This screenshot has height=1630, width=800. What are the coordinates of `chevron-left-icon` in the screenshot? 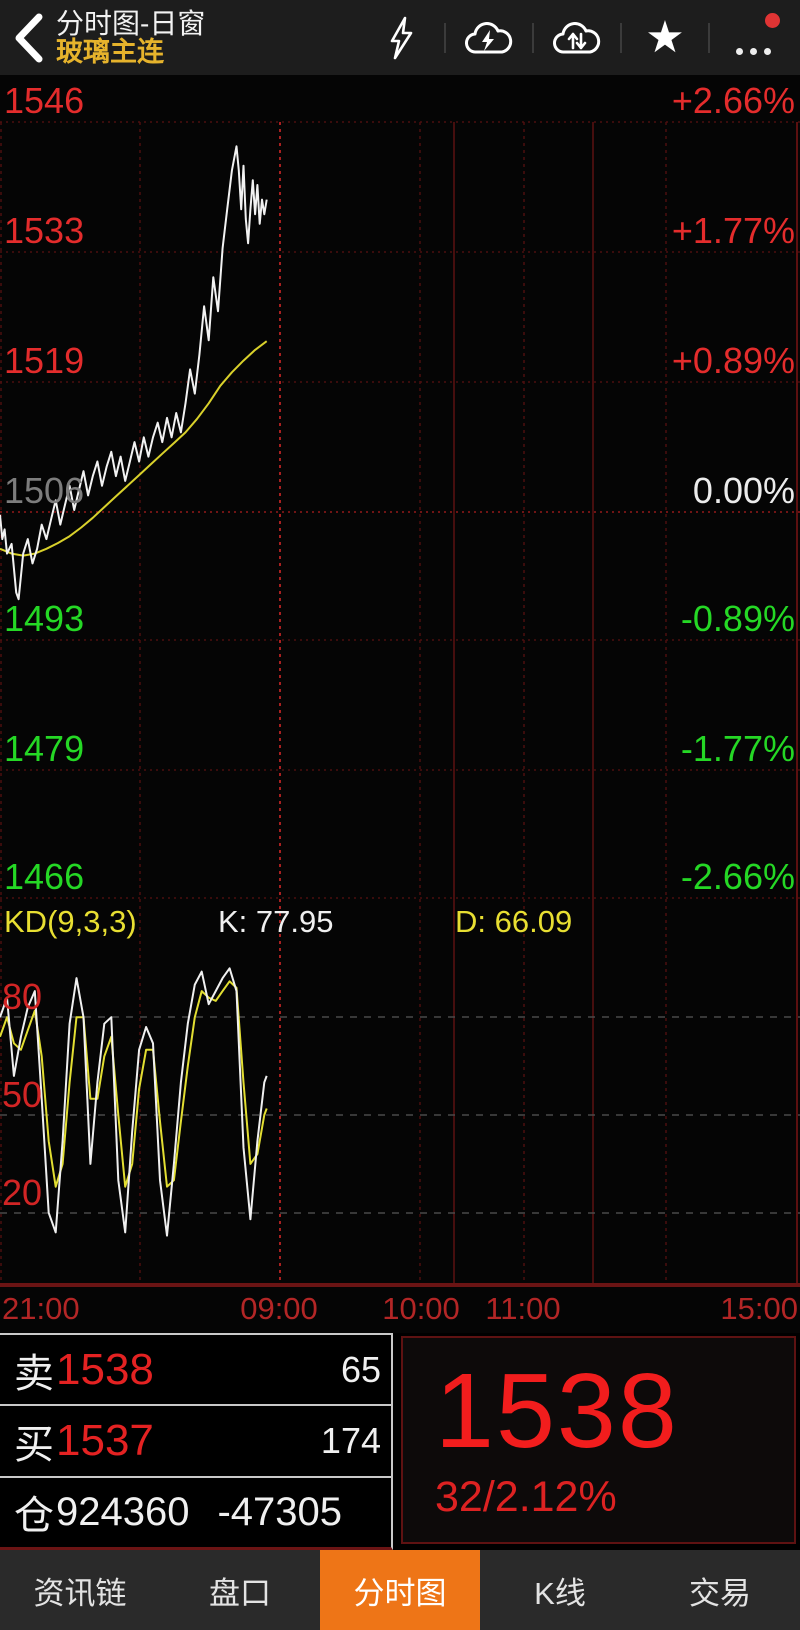 It's located at (29, 37).